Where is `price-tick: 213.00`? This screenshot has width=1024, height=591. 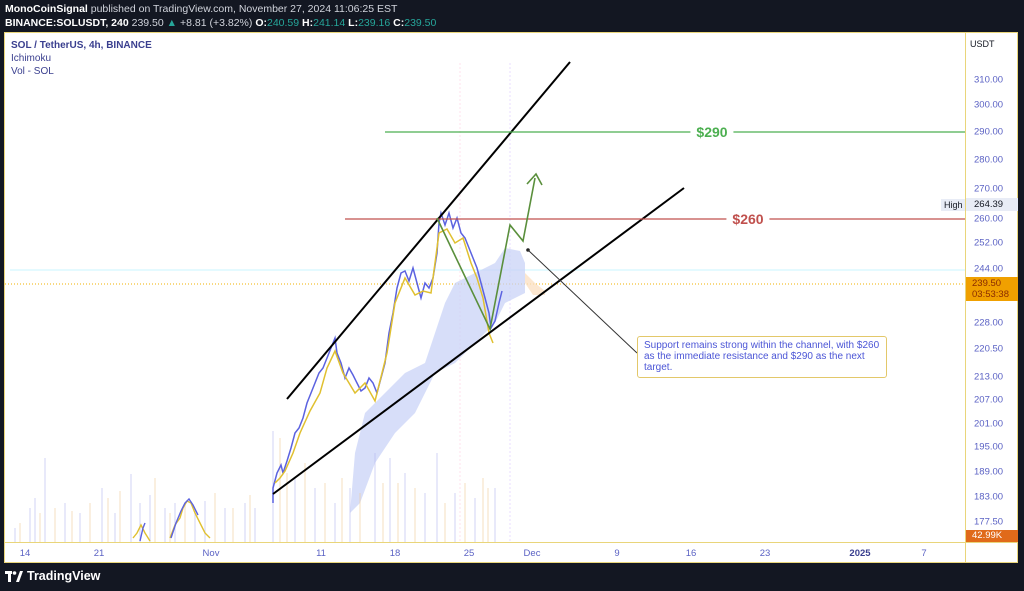
price-tick: 213.00 is located at coordinates (989, 377).